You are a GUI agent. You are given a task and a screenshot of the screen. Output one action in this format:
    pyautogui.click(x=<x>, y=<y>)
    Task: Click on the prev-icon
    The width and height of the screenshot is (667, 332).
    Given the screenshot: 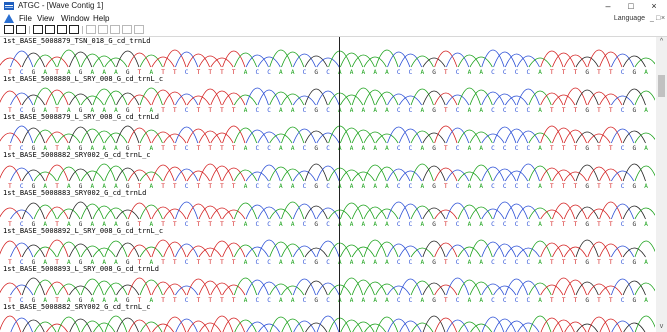 What is the action you would take?
    pyautogui.click(x=103, y=29)
    